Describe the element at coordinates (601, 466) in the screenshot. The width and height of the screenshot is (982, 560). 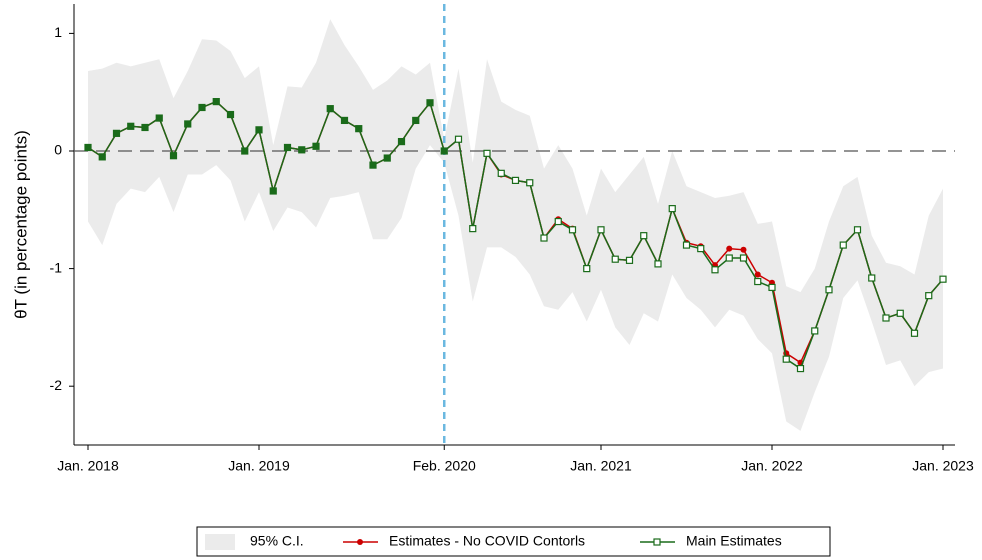
I see `x-tick-label: Jan. 2021` at that location.